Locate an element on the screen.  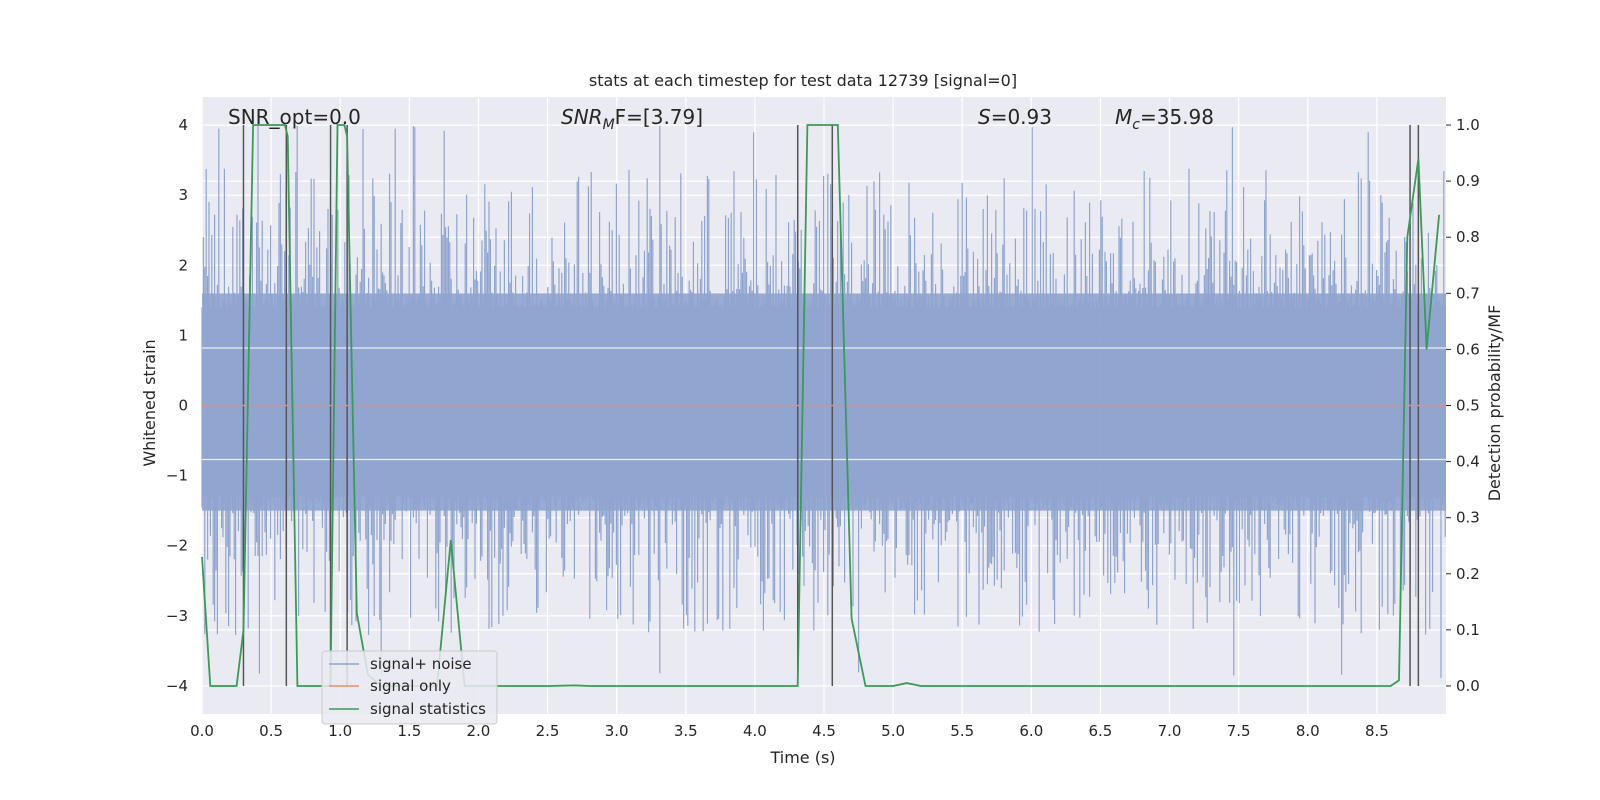
x-tick-label: 3.0 is located at coordinates (617, 731).